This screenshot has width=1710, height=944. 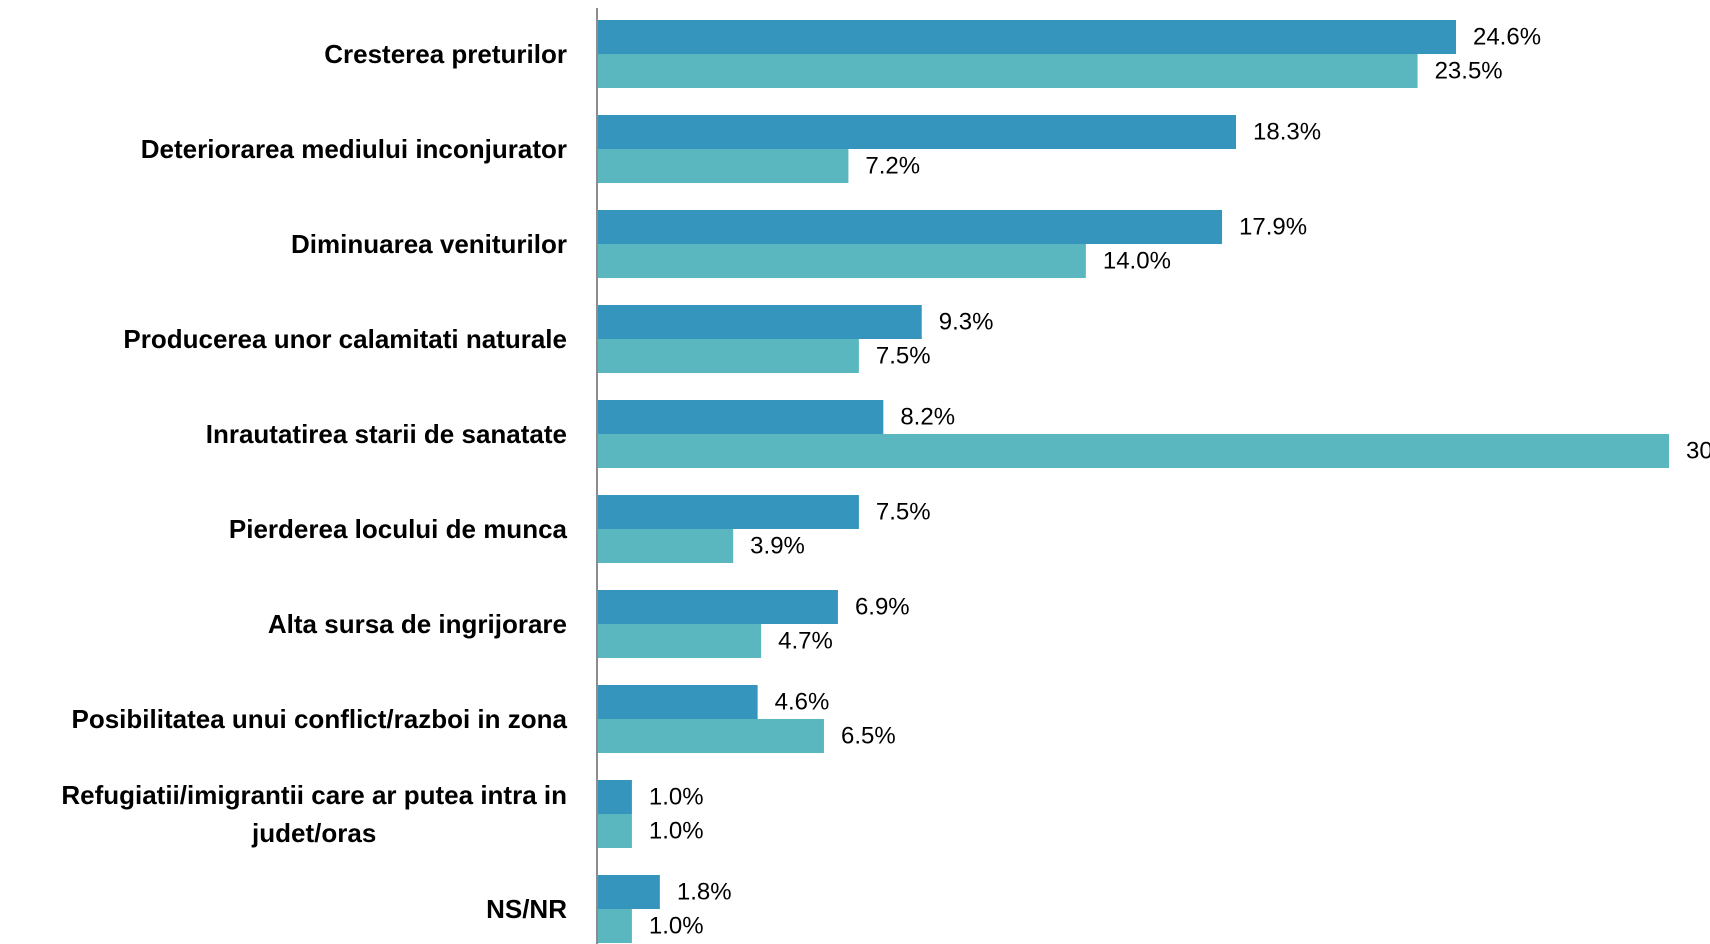 What do you see at coordinates (676, 797) in the screenshot?
I see `value-label-8-series-0: 1.0%` at bounding box center [676, 797].